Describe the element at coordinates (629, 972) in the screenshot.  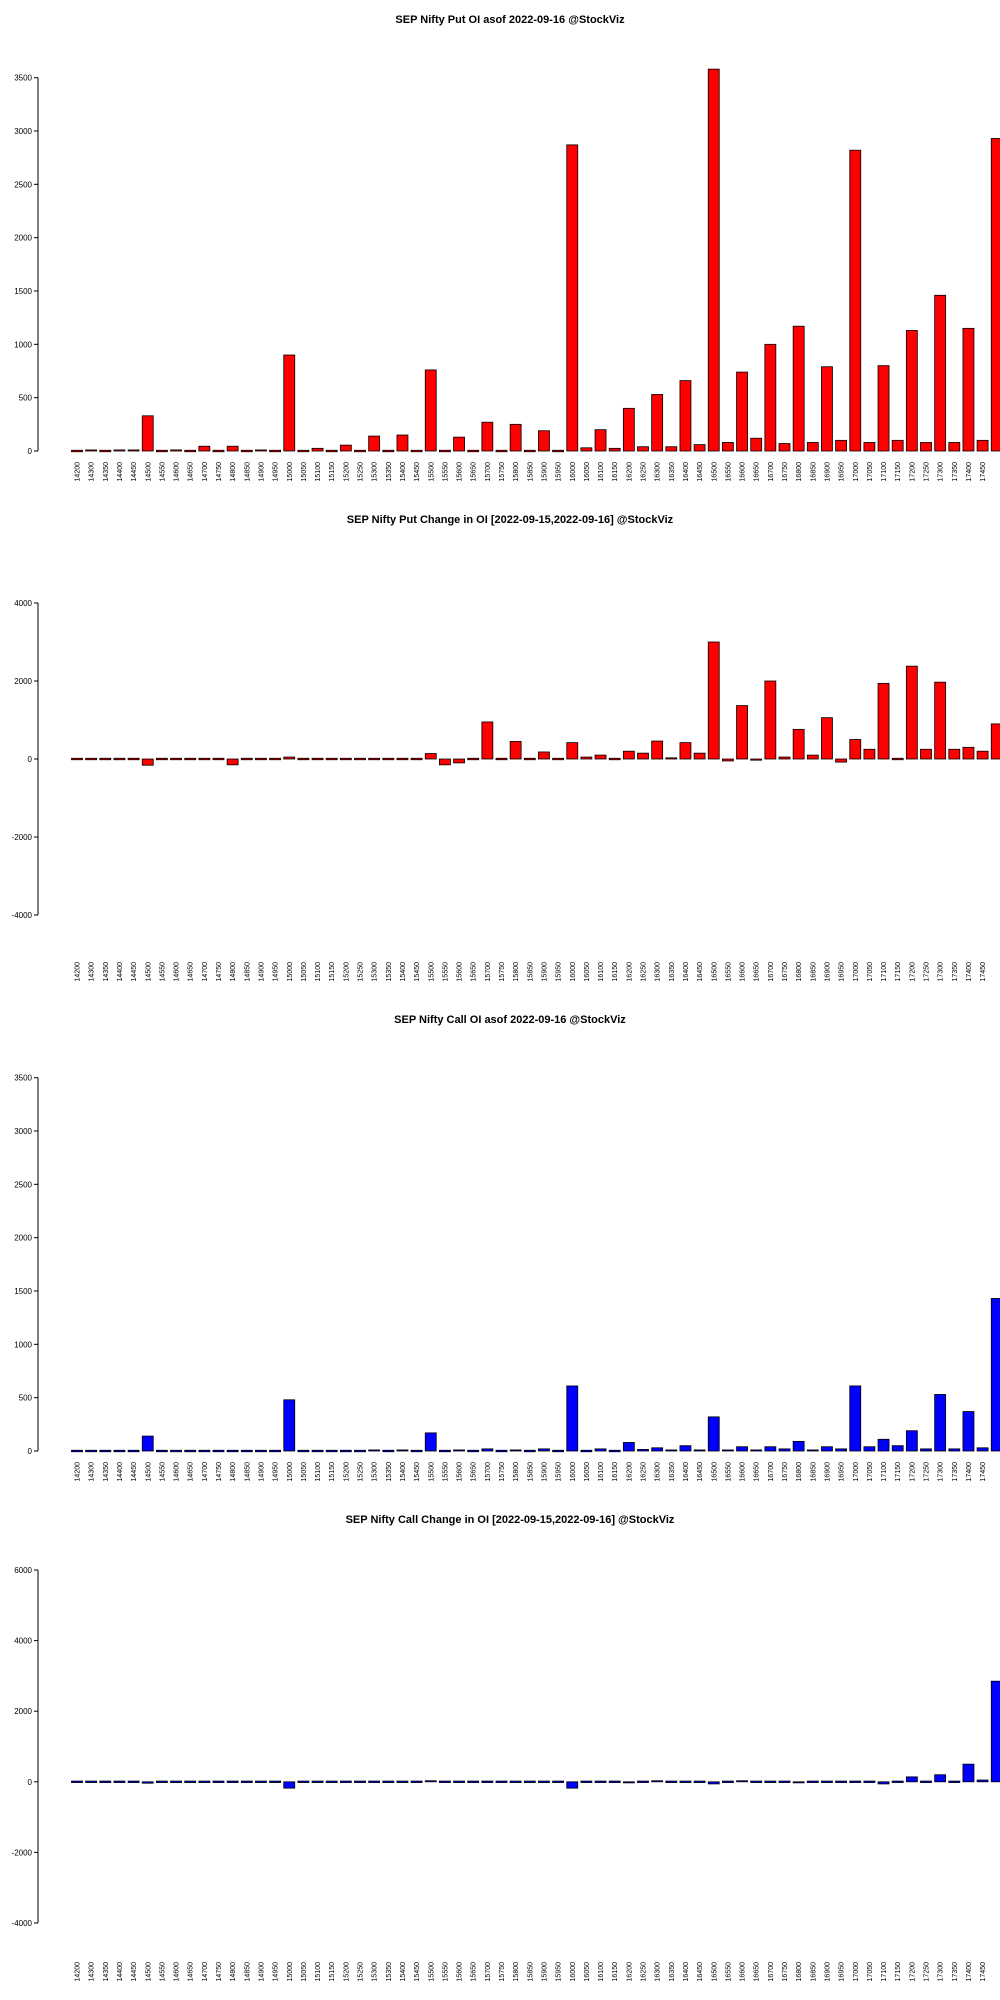
I see `x-tick-label: 16200` at that location.